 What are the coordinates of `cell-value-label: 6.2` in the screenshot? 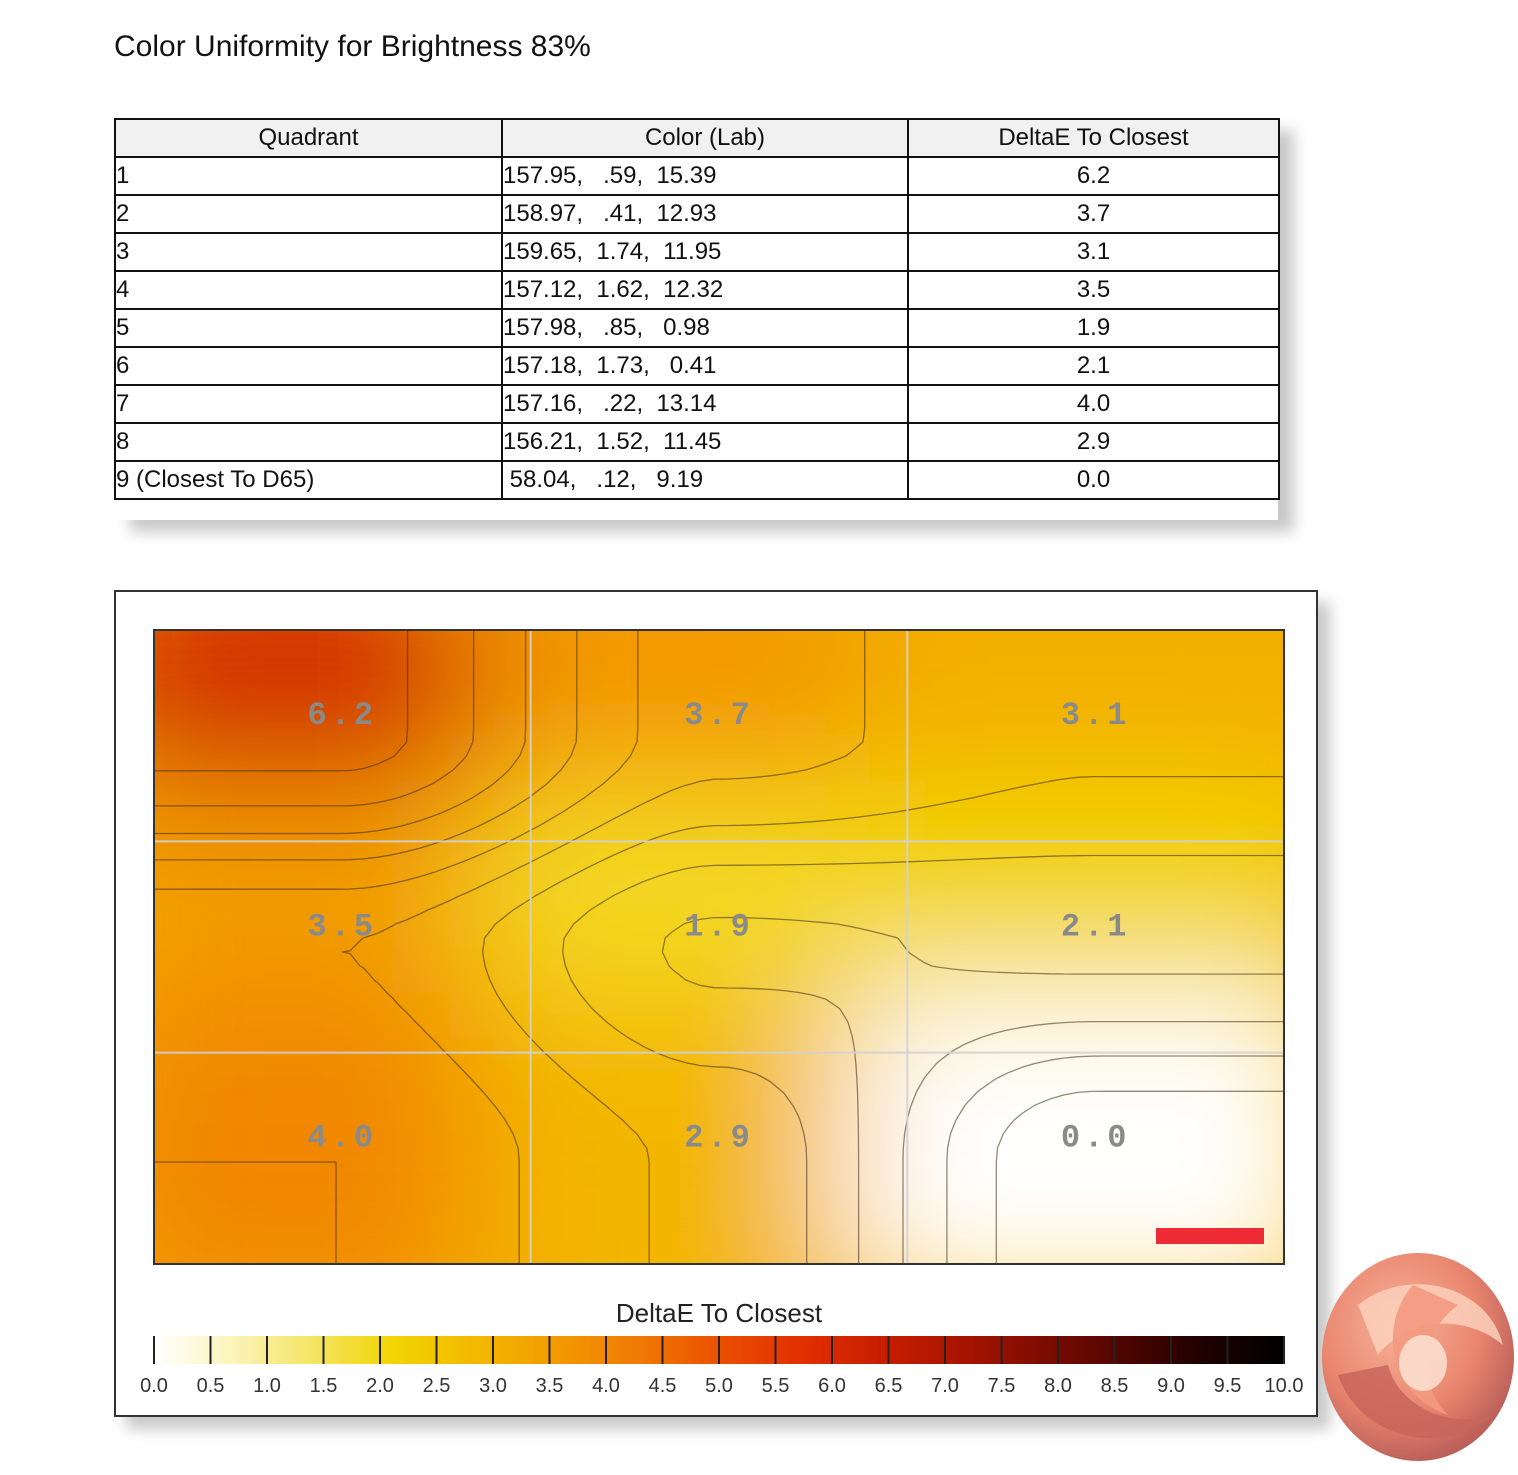 It's located at (343, 715).